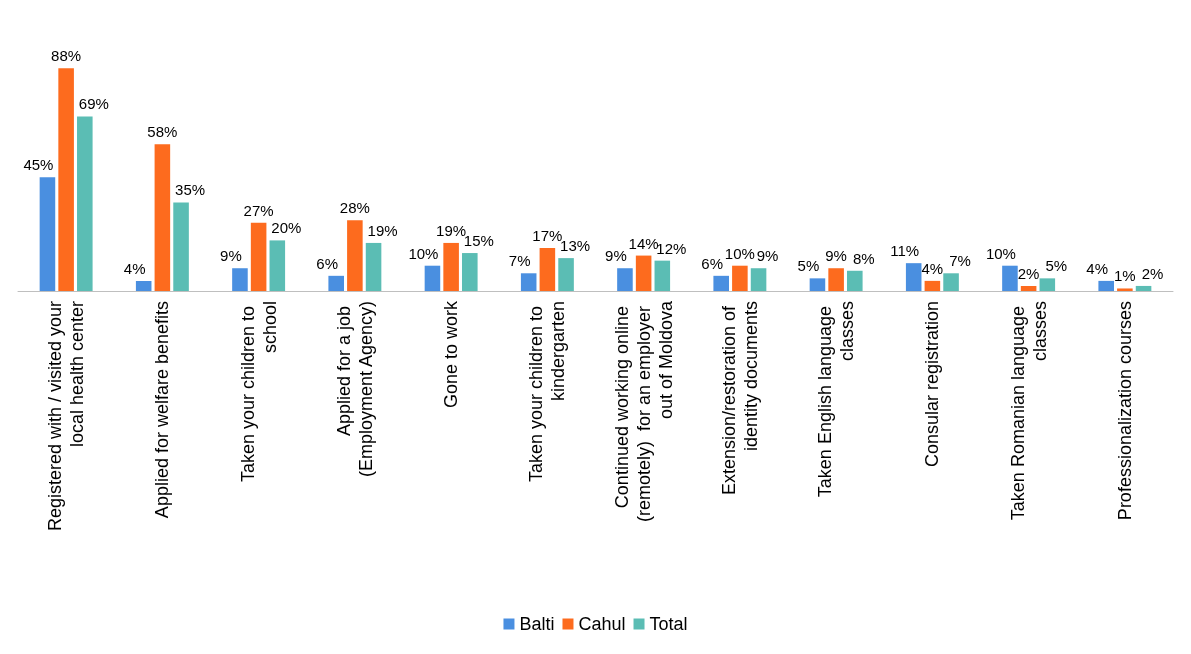 Image resolution: width=1191 pixels, height=654 pixels. What do you see at coordinates (739, 398) in the screenshot?
I see `x-tick-label: Extension/restoration of identity documents` at bounding box center [739, 398].